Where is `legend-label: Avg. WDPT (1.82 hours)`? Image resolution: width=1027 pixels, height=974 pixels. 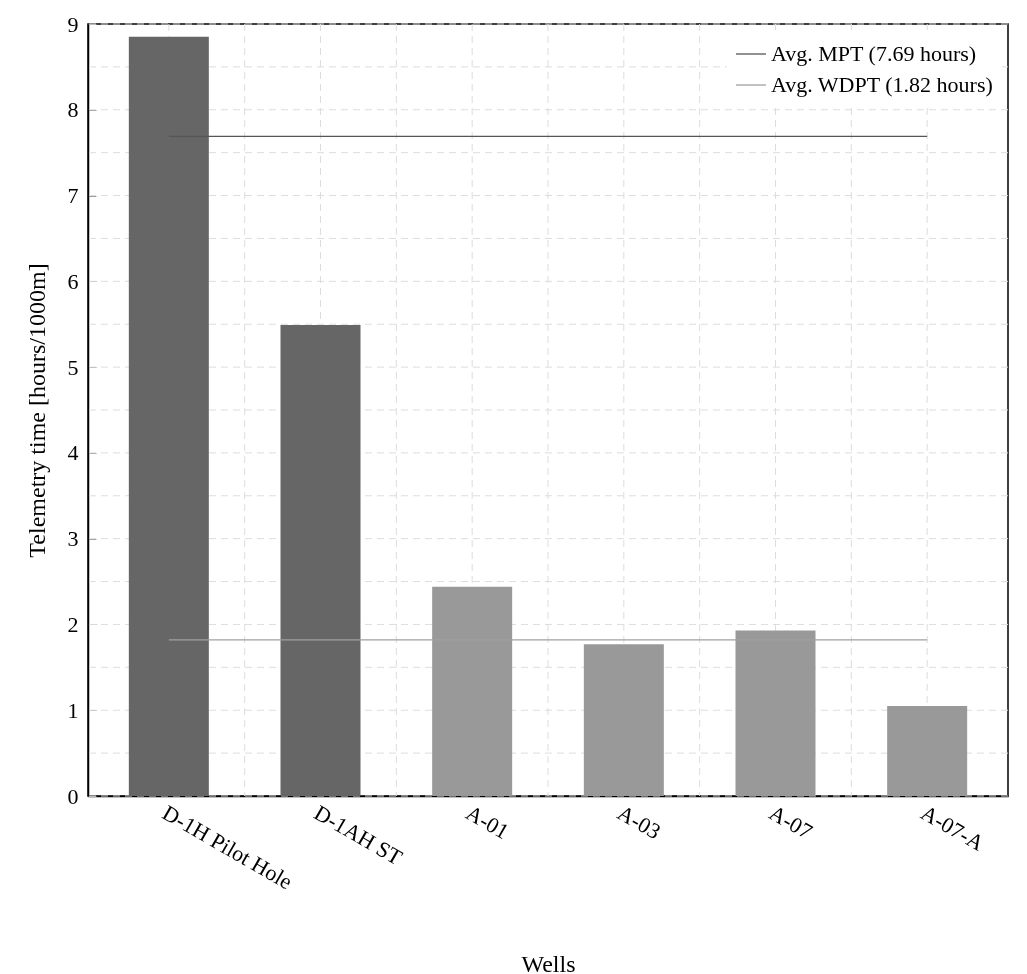 legend-label: Avg. WDPT (1.82 hours) is located at coordinates (882, 84).